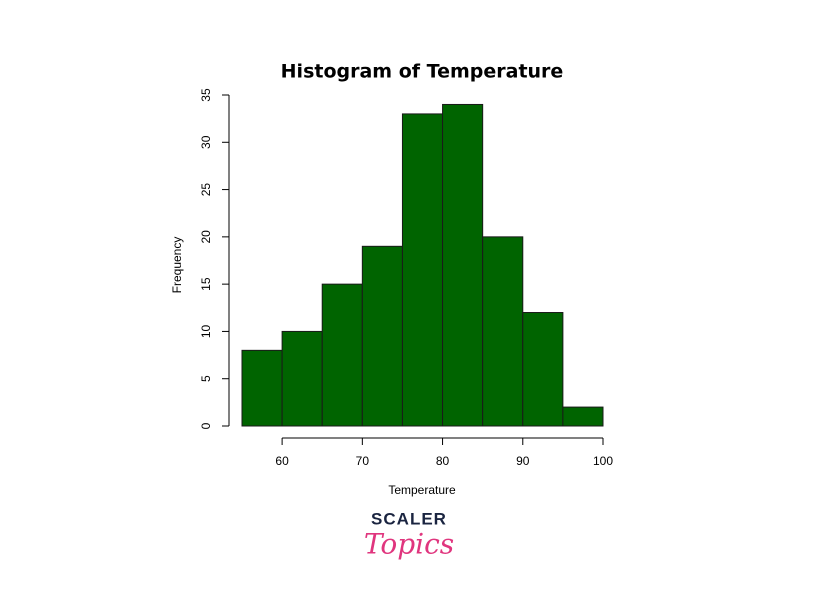 The width and height of the screenshot is (817, 615). I want to click on chart-title: Histogram of Temperature, so click(422, 72).